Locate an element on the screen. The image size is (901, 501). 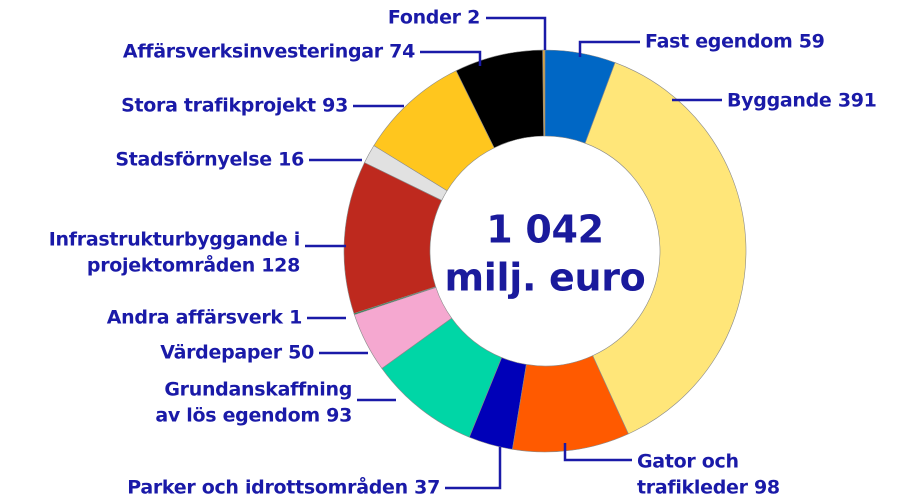
data-label: Fast egendom 59 is located at coordinates (735, 42).